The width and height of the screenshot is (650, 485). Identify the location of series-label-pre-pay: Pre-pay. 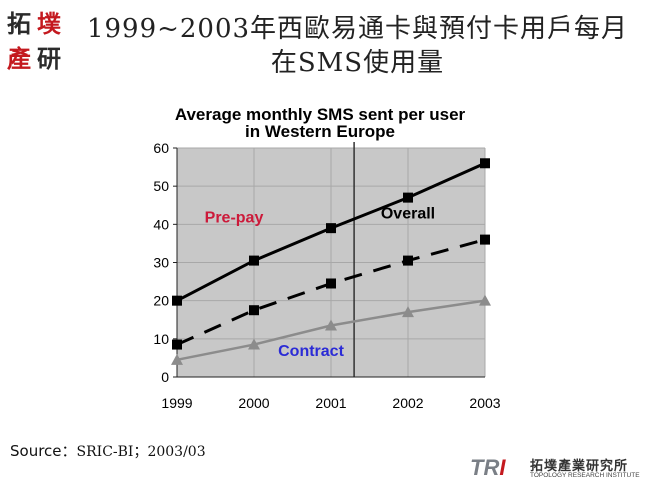
(234, 217).